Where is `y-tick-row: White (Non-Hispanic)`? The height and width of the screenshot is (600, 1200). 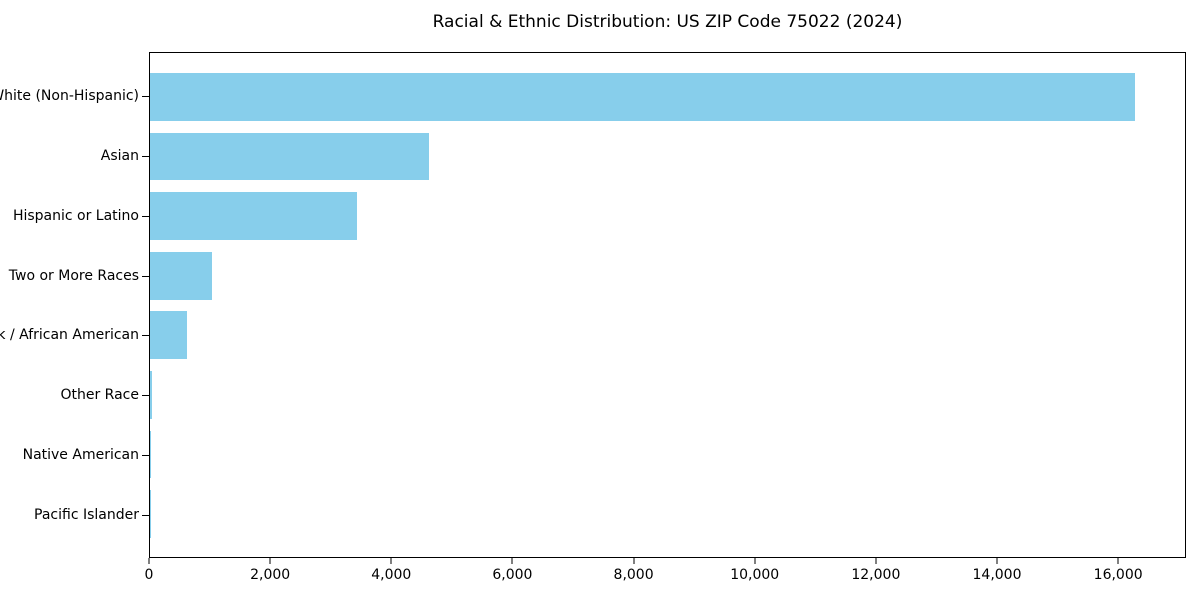
y-tick-row: White (Non-Hispanic) is located at coordinates (74, 96).